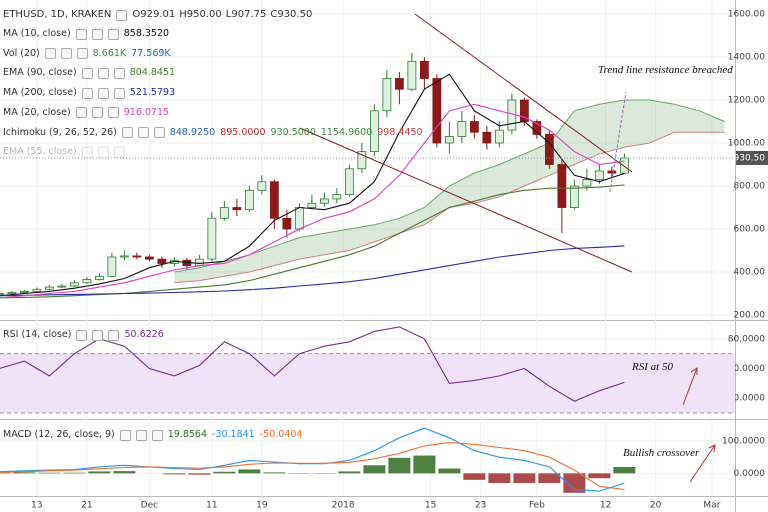 This screenshot has height=512, width=768. Describe the element at coordinates (233, 434) in the screenshot. I see `legend-value: -30.1841` at that location.